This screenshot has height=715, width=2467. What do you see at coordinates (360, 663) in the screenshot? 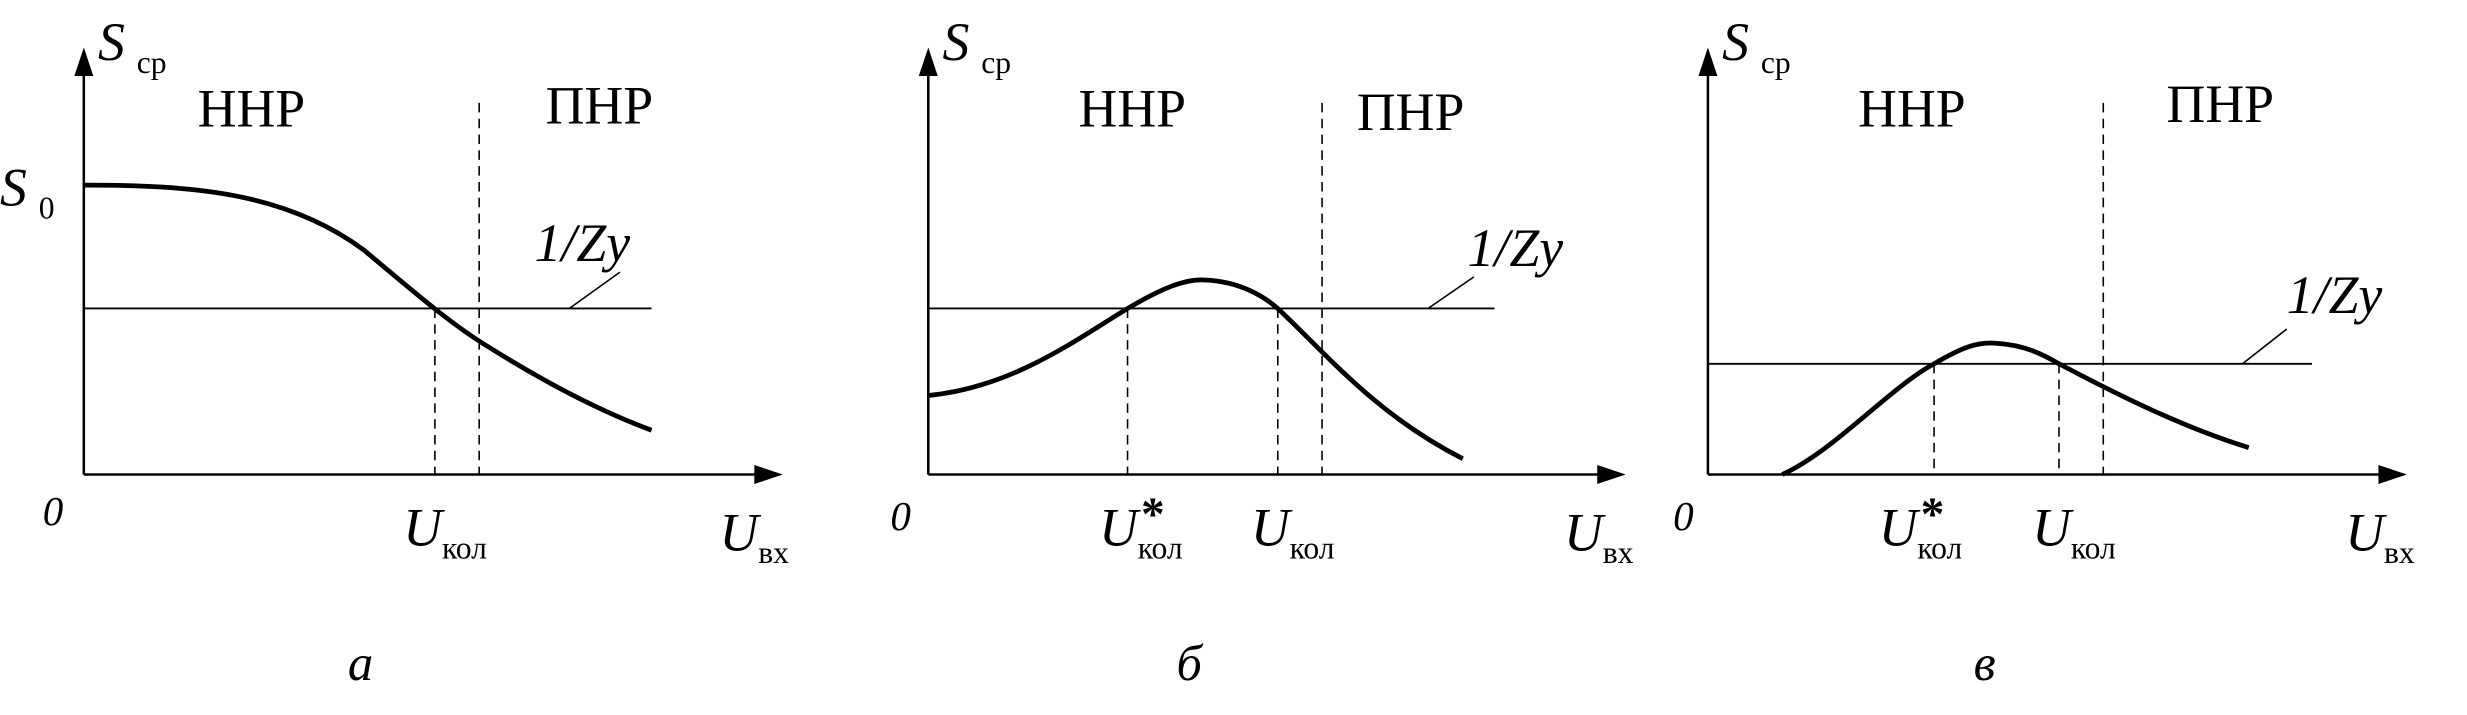
I see `panel-caption: а` at bounding box center [360, 663].